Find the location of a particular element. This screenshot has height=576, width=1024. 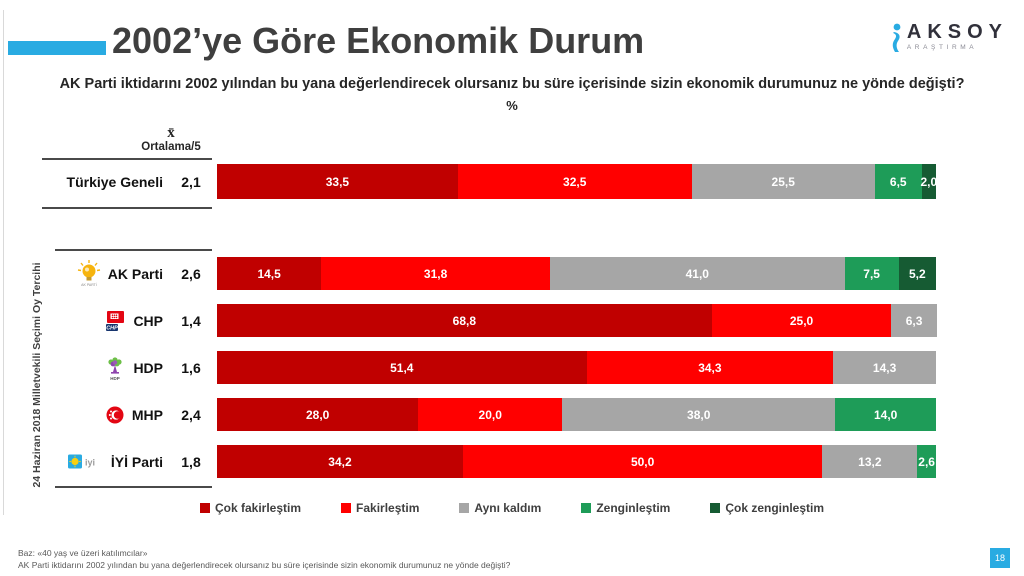

chp-logo: CHP is located at coordinates (115, 321).